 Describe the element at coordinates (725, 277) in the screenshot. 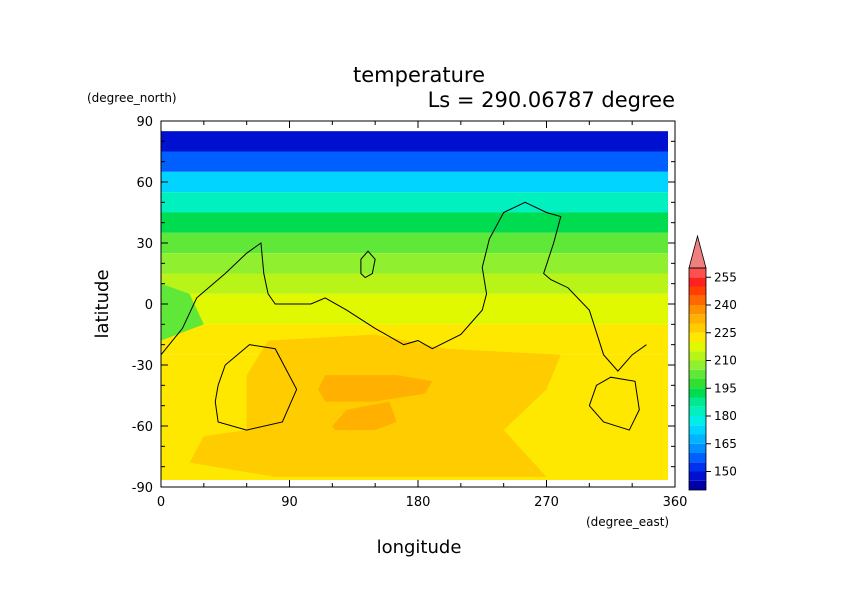

I see `colorbar-label: 255` at that location.